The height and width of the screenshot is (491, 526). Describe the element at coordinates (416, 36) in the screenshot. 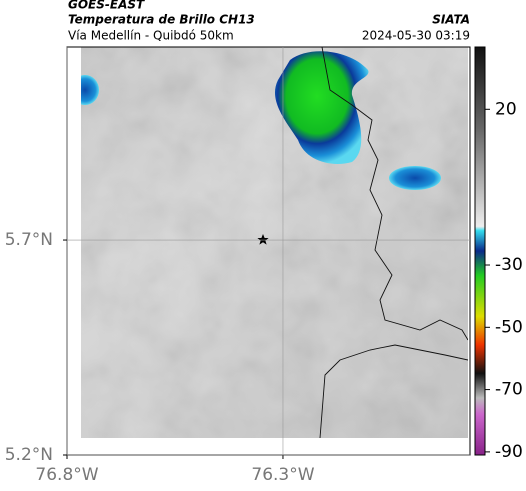

I see `timestamp: 2024-05-30 03:19` at that location.